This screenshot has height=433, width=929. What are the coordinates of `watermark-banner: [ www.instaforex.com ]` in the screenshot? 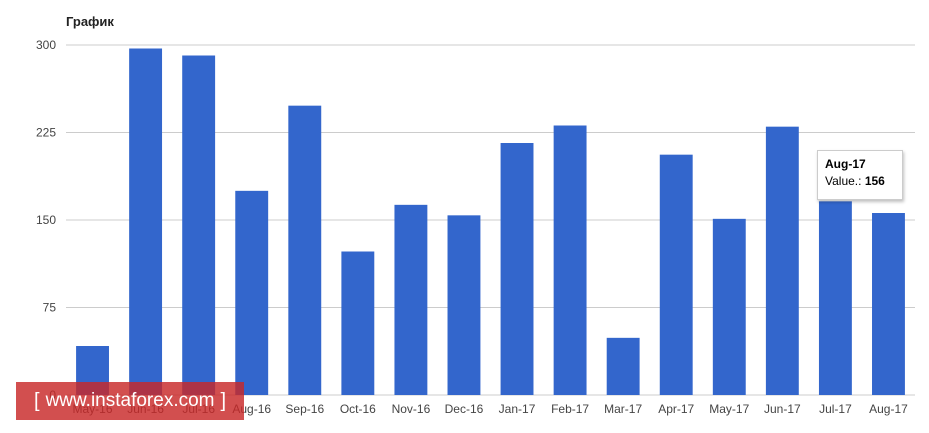 It's located at (130, 401).